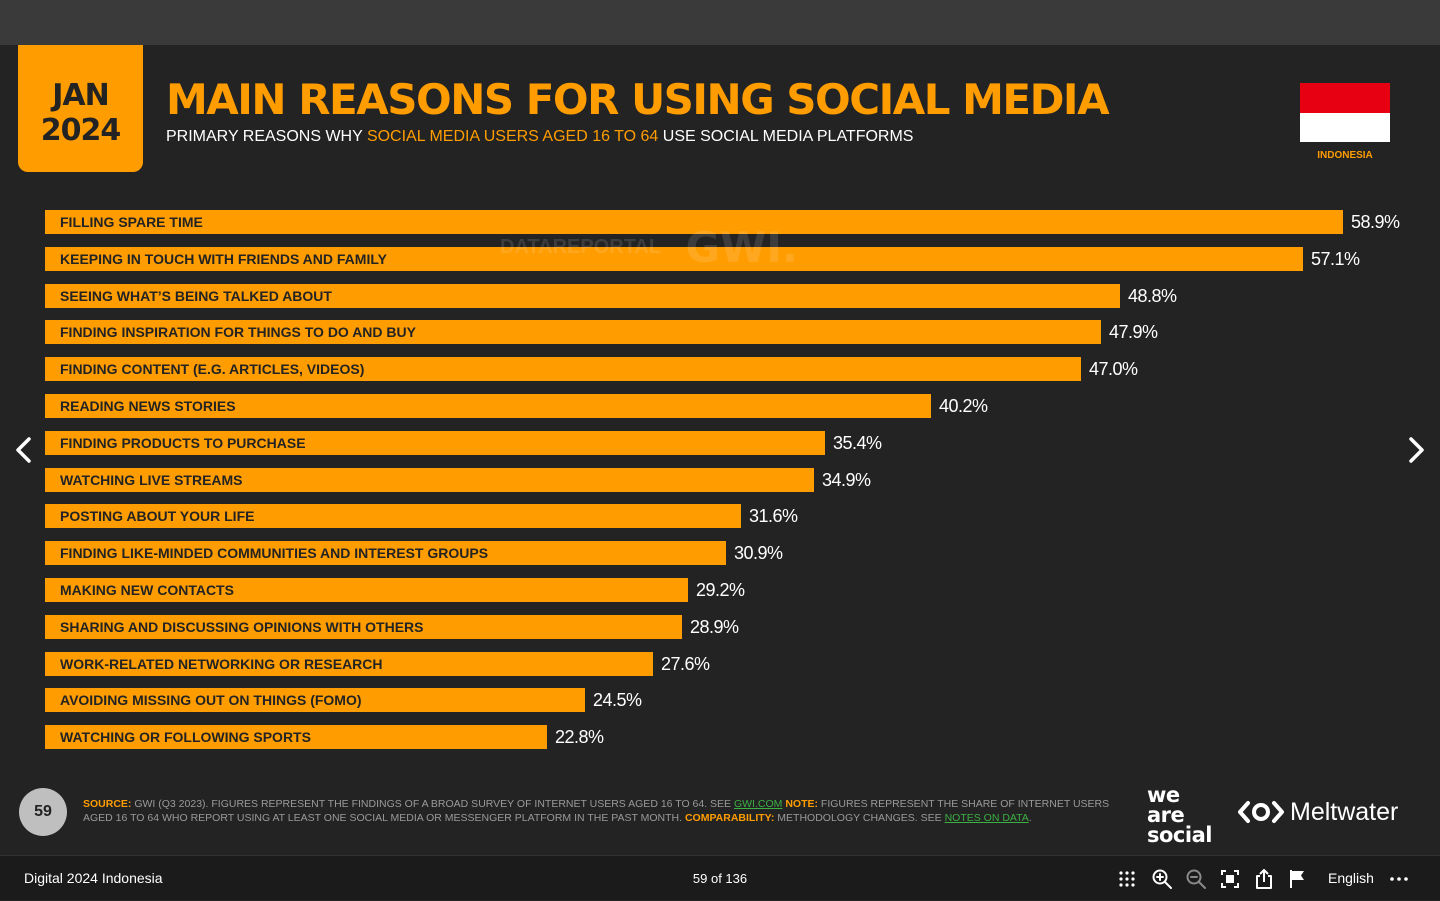  I want to click on flag-red-stripe, so click(1345, 98).